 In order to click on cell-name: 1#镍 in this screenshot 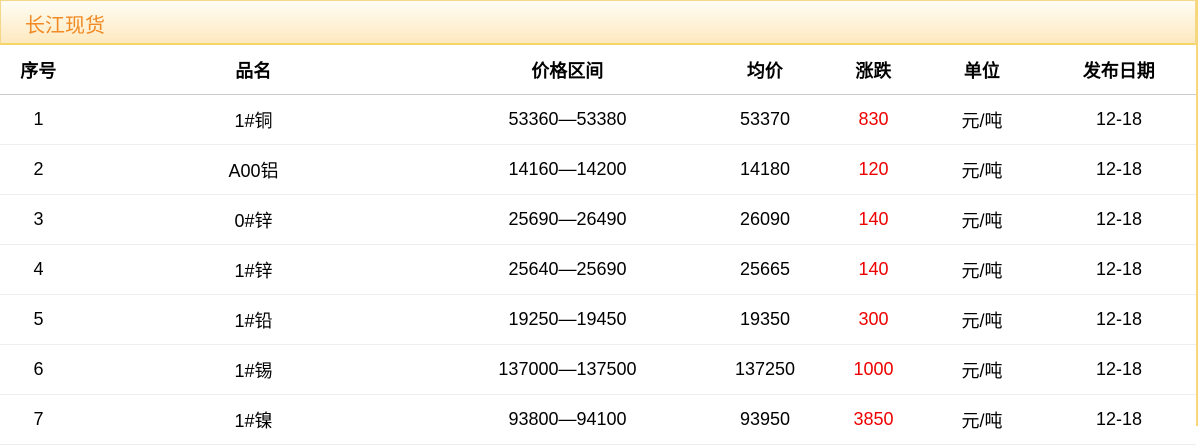, I will do `click(253, 419)`.